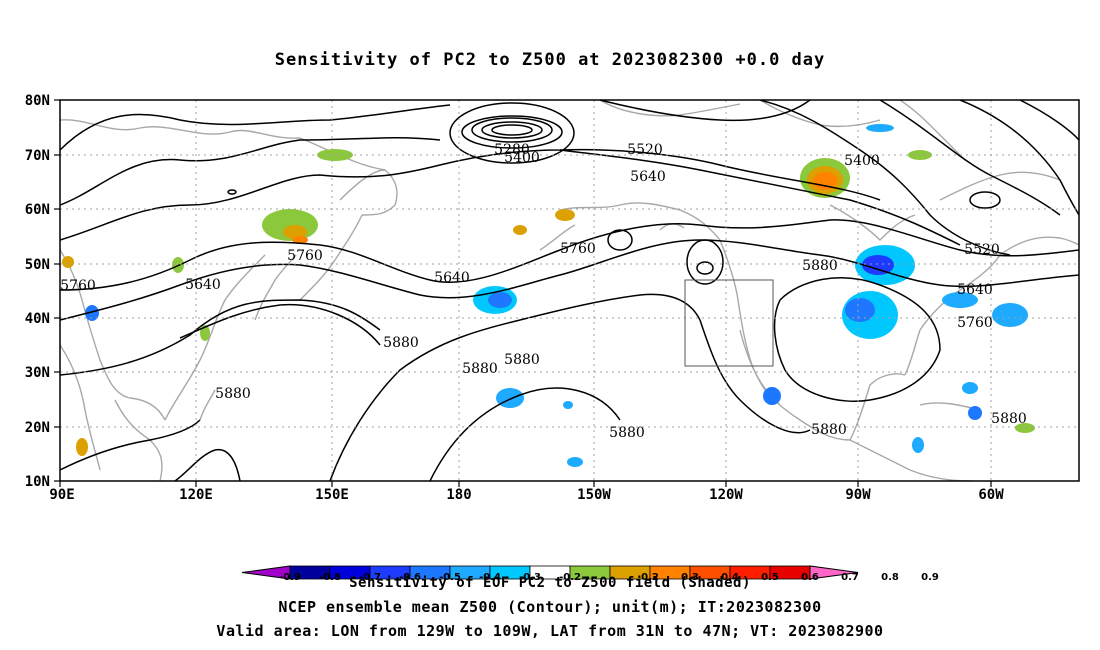  I want to click on colorbar-tick-label: 0.9, so click(930, 577).